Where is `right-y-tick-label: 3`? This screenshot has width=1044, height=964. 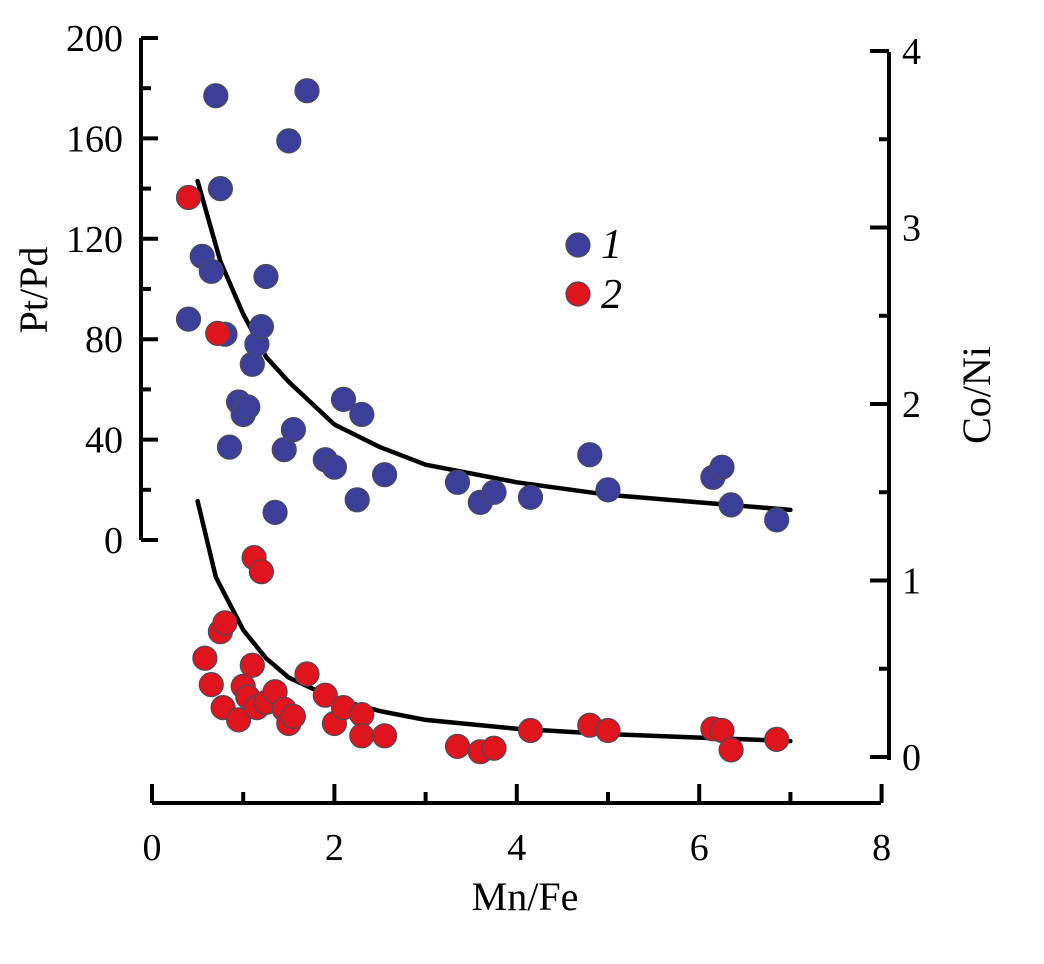
right-y-tick-label: 3 is located at coordinates (911, 229).